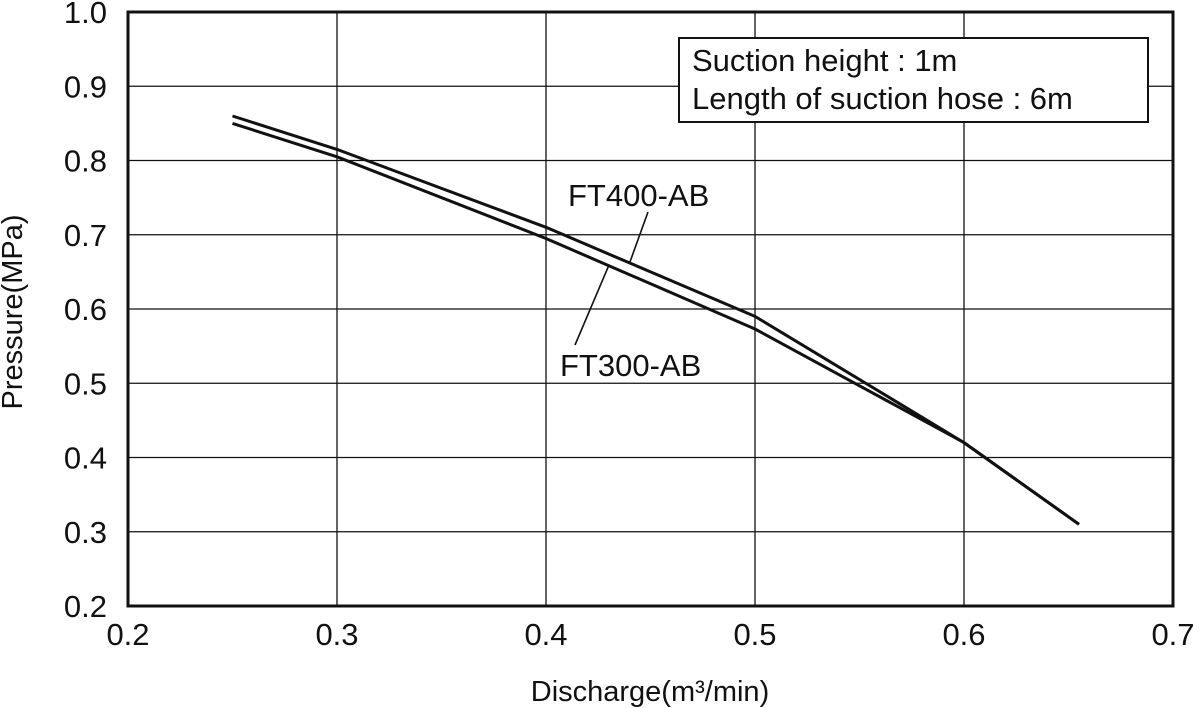  Describe the element at coordinates (85, 606) in the screenshot. I see `y-tick-label: 0.2` at that location.